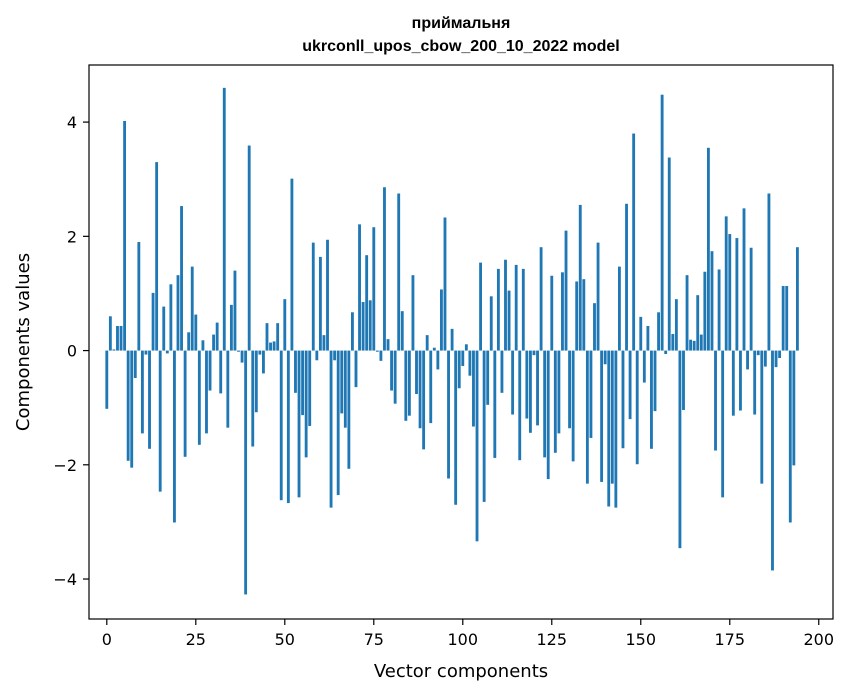 The height and width of the screenshot is (696, 847). Describe the element at coordinates (72, 236) in the screenshot. I see `y-tick-label: 2` at that location.